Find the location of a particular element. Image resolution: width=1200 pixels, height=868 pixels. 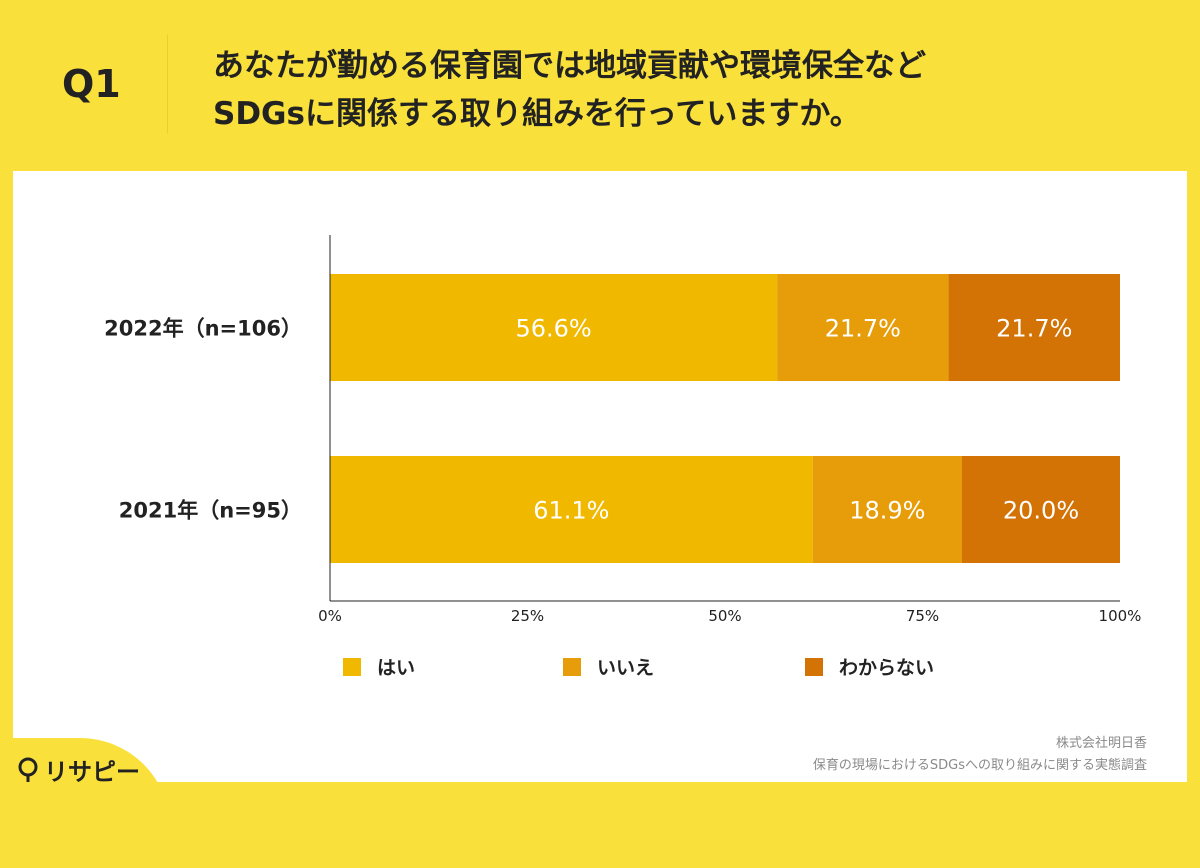

bar-label-no-0: 21.7% is located at coordinates (863, 329).